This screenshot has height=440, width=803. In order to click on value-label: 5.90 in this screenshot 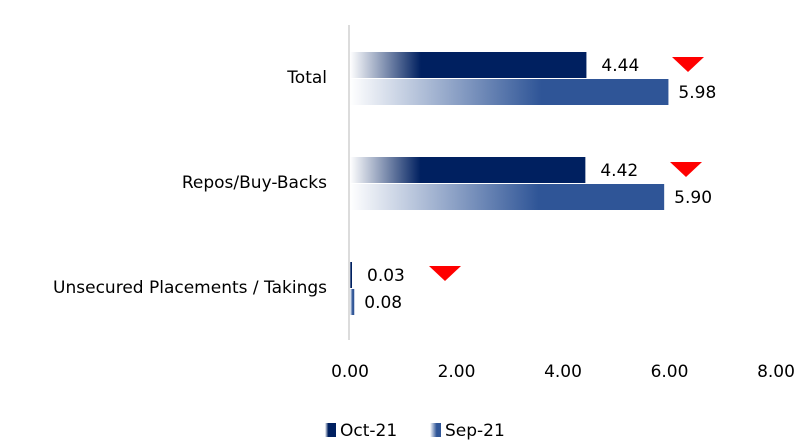, I will do `click(693, 198)`.